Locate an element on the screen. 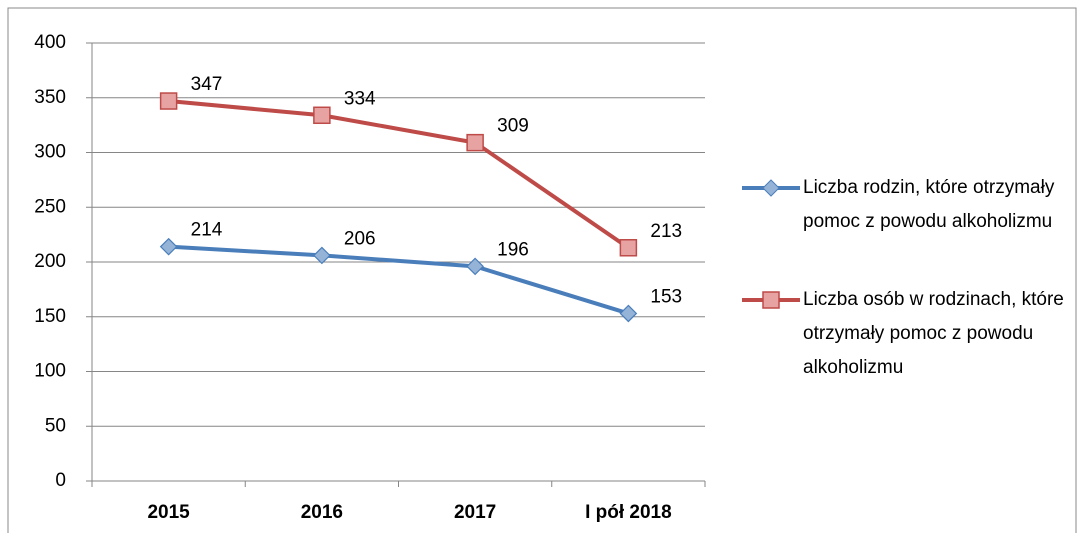 The width and height of the screenshot is (1083, 533). y-tick-label: 400 is located at coordinates (50, 42).